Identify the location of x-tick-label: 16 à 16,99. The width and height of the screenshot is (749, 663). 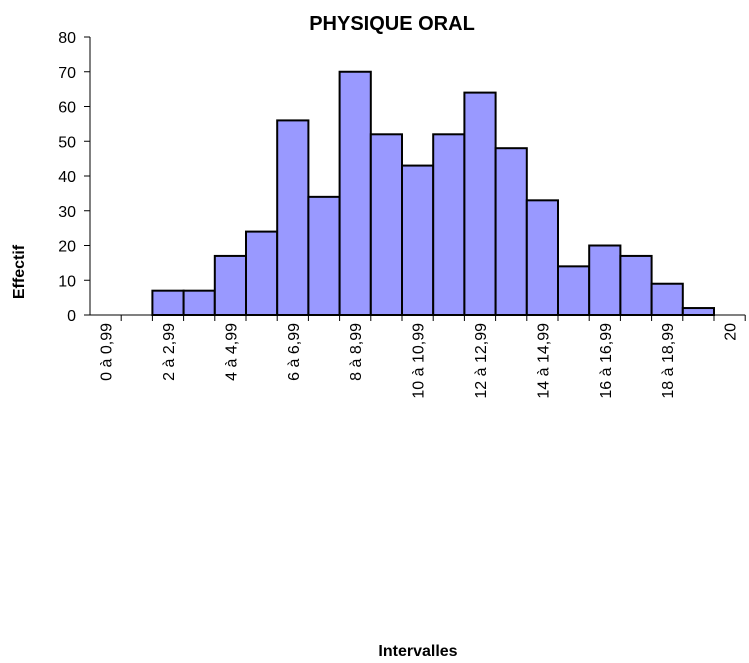
(606, 361).